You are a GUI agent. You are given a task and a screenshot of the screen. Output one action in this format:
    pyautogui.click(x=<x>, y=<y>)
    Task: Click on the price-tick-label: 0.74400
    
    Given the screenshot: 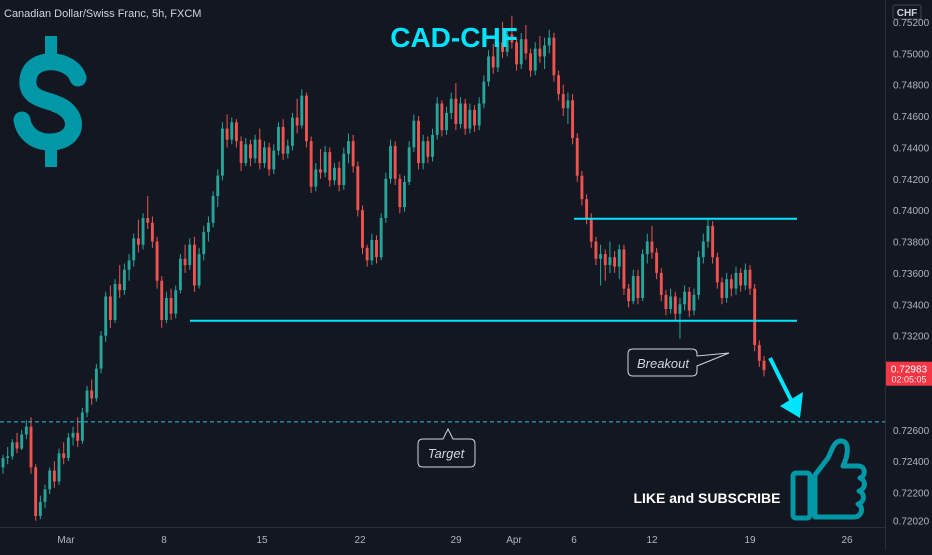 What is the action you would take?
    pyautogui.click(x=911, y=148)
    